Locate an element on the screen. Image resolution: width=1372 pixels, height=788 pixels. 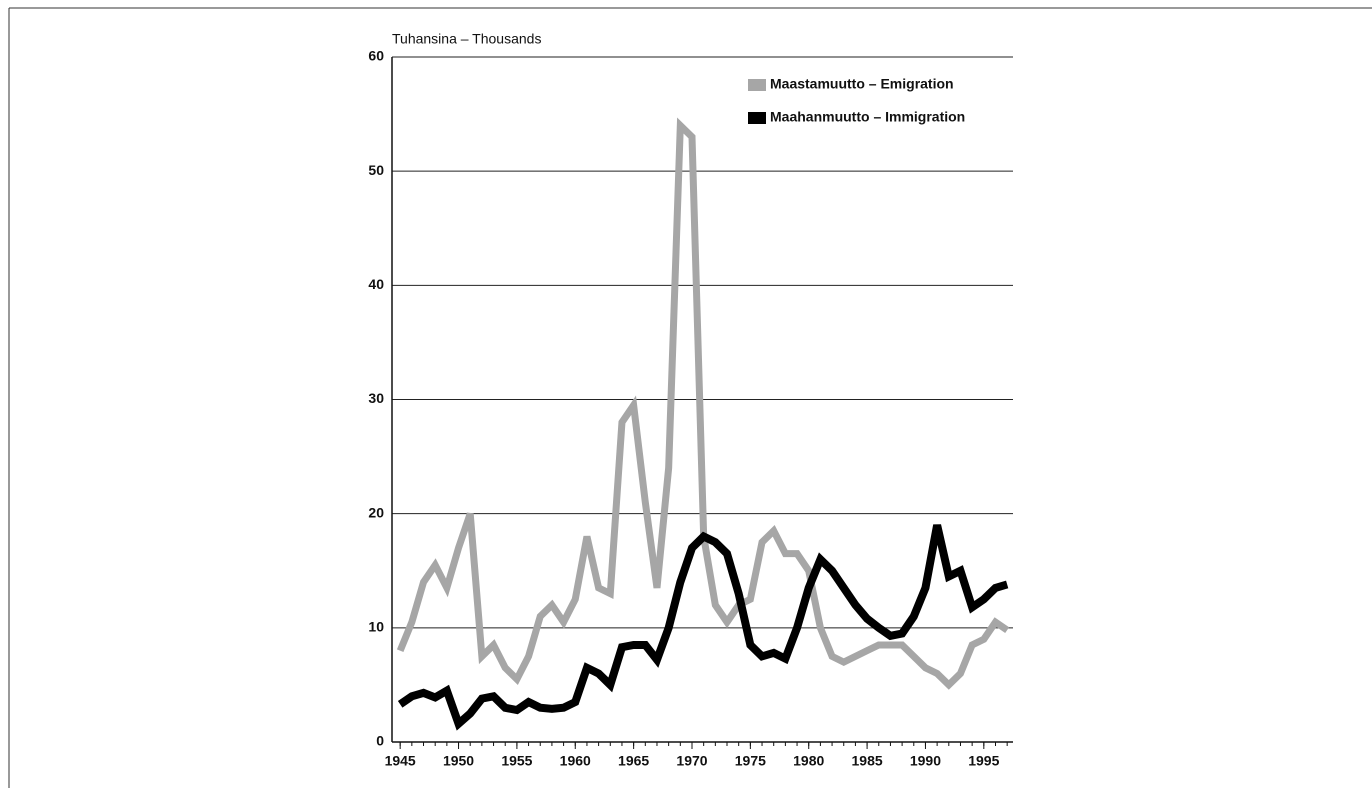
x-tick-label: 1960 is located at coordinates (575, 761).